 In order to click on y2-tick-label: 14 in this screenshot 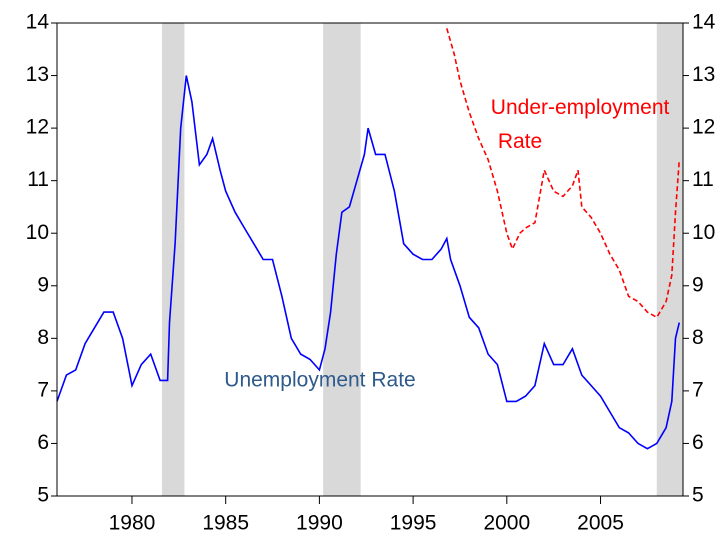, I will do `click(704, 22)`.